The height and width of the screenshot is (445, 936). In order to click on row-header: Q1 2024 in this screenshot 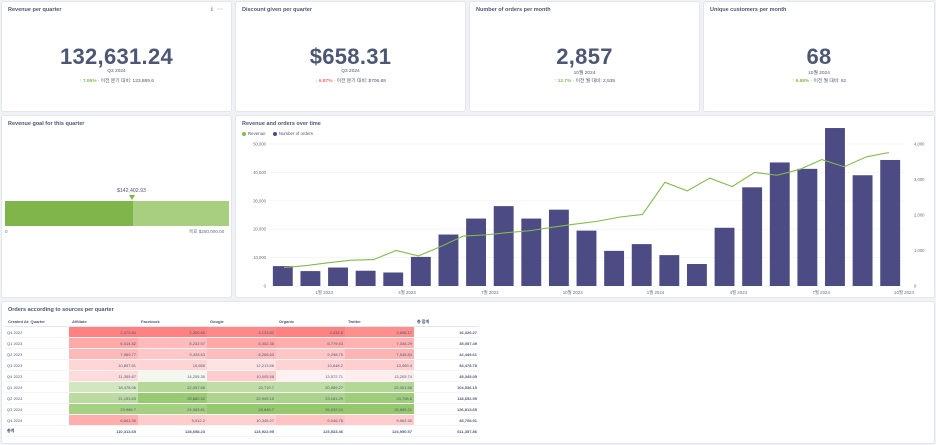, I will do `click(37, 387)`.